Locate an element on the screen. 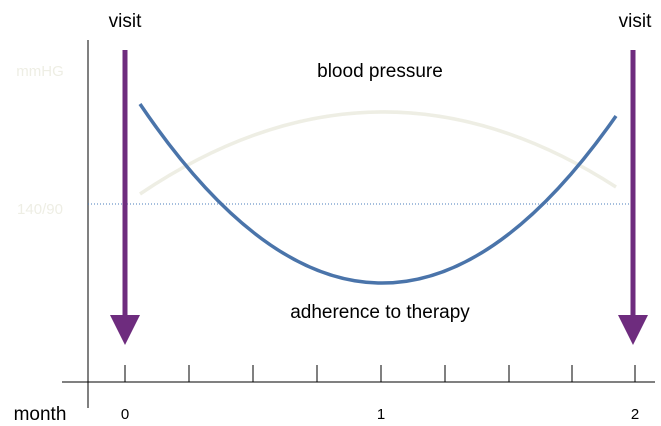 The image size is (661, 426). bp-curve is located at coordinates (378, 153).